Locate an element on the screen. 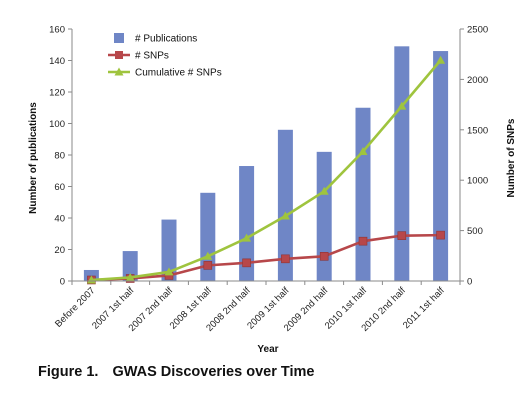 This screenshot has width=531, height=401. left-tick-label: 120 is located at coordinates (57, 93).